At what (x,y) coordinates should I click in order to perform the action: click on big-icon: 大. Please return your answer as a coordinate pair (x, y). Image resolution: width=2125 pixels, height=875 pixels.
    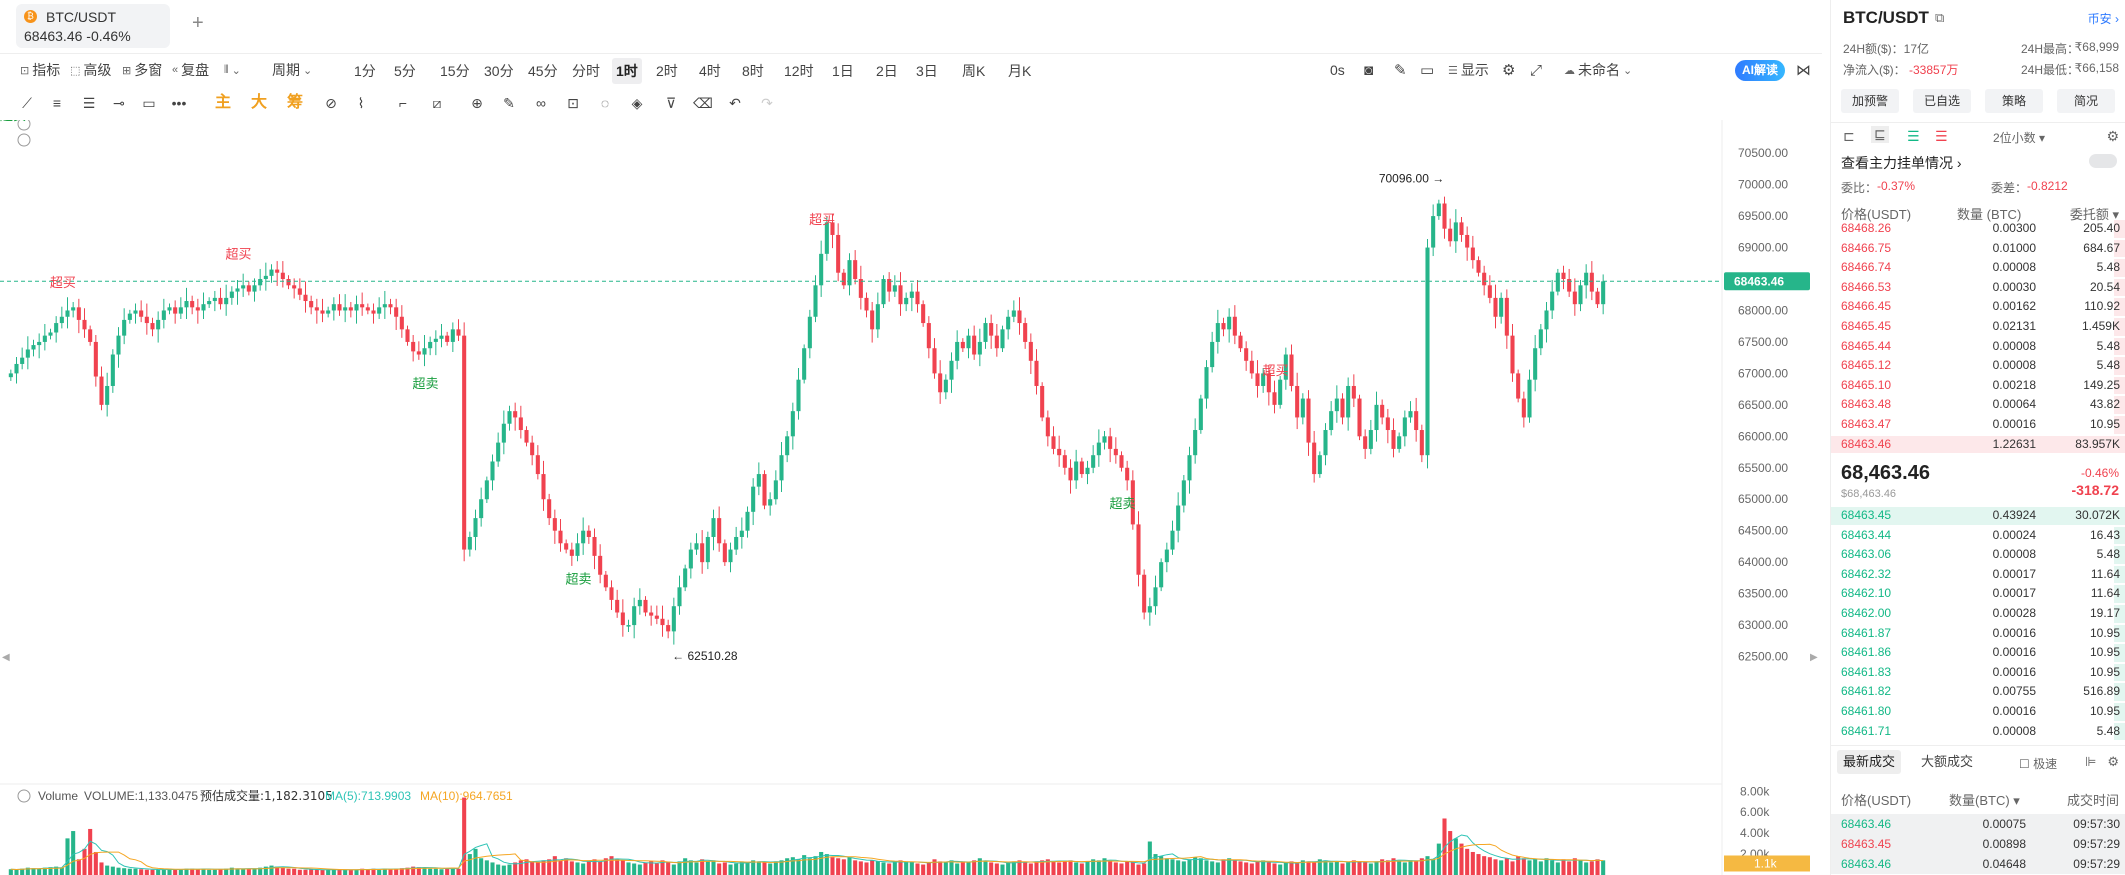
    Looking at the image, I should click on (258, 102).